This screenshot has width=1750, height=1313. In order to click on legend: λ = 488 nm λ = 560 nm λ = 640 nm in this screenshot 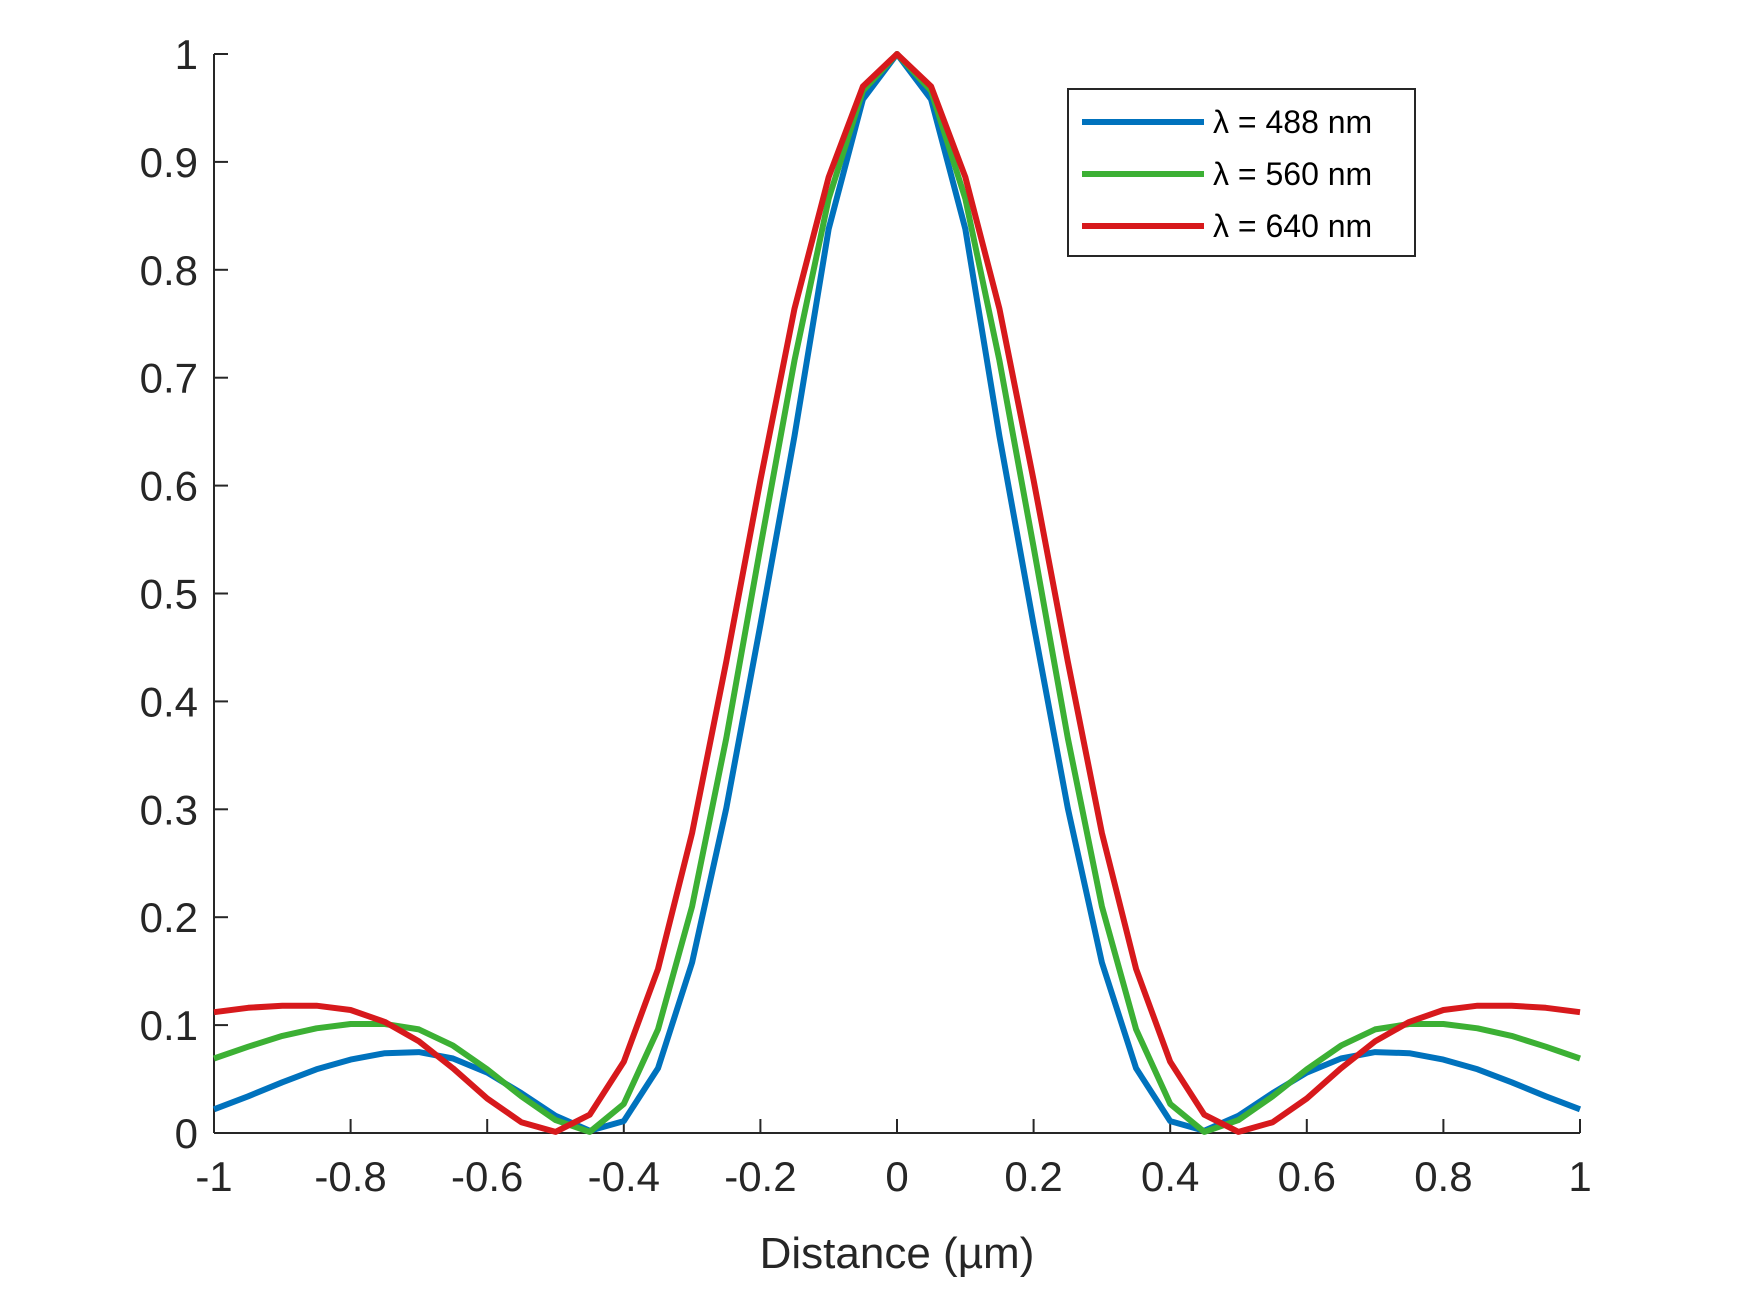, I will do `click(1241, 172)`.